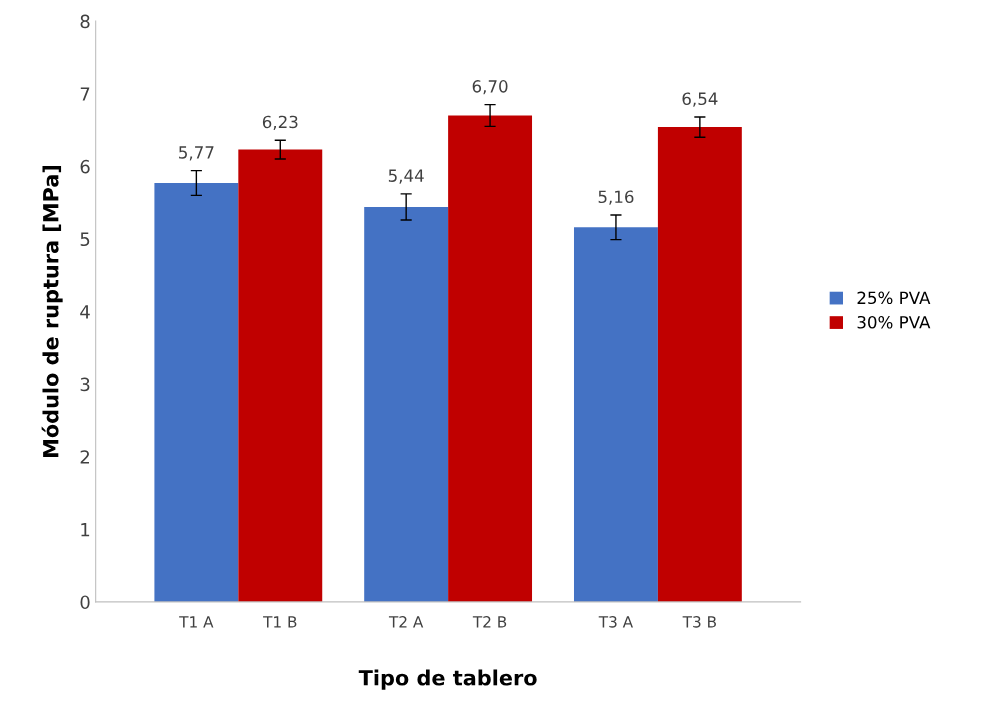  I want to click on data-label: 5,44, so click(406, 176).